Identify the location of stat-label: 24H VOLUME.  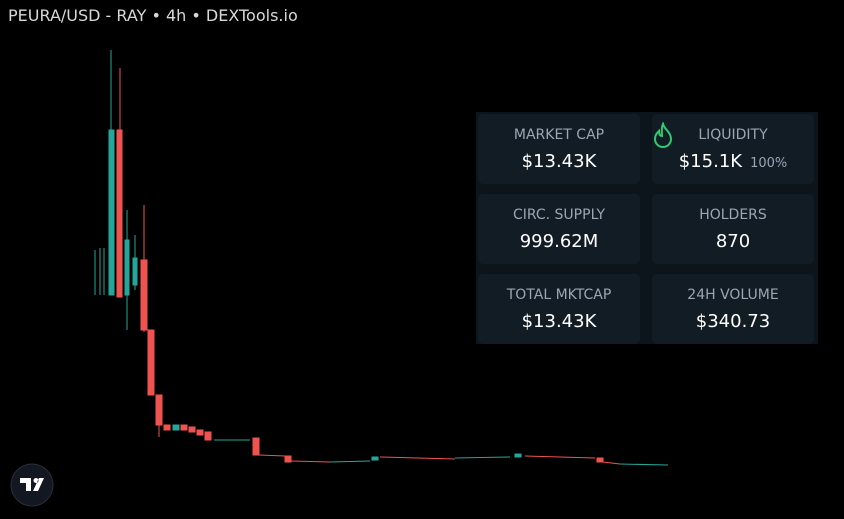
(733, 295).